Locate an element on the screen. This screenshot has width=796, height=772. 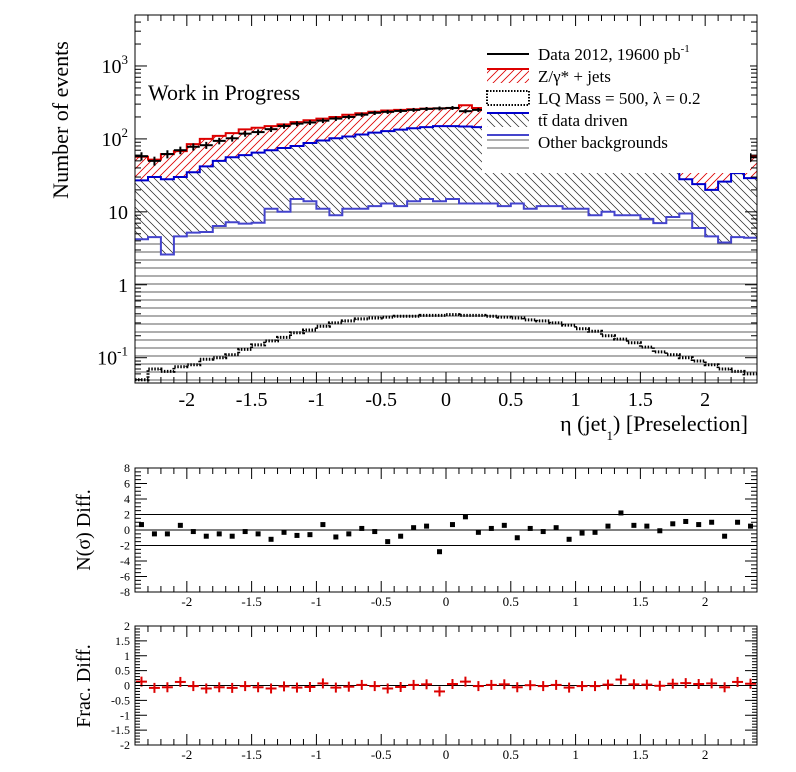
y-tick-label: 4 is located at coordinates (127, 499).